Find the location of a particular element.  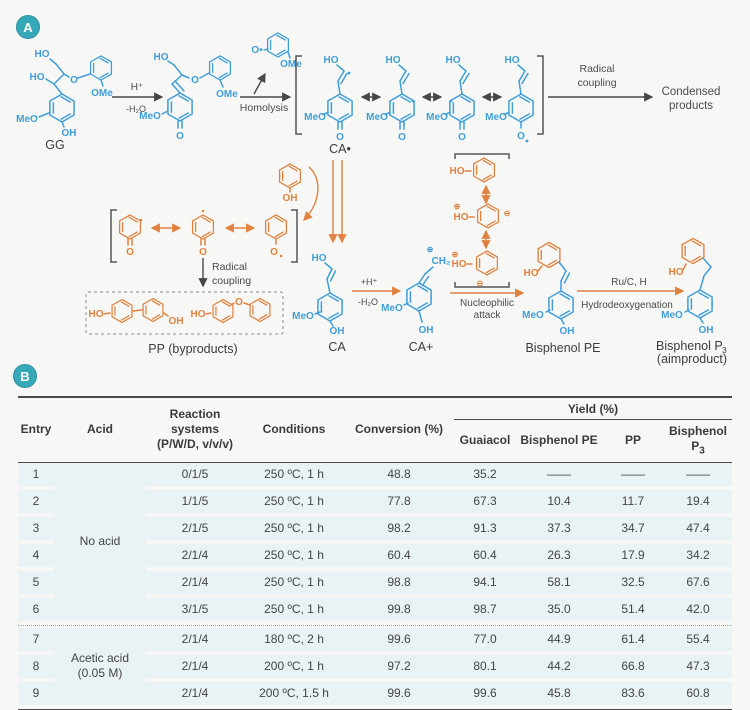

svg-text: H⁺ is located at coordinates (137, 87).